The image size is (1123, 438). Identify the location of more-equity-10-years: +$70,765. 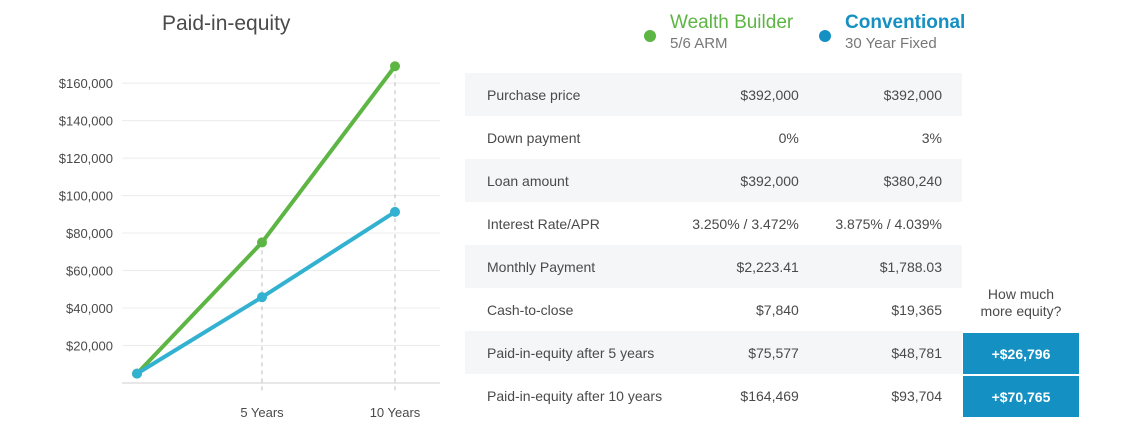
(1021, 396).